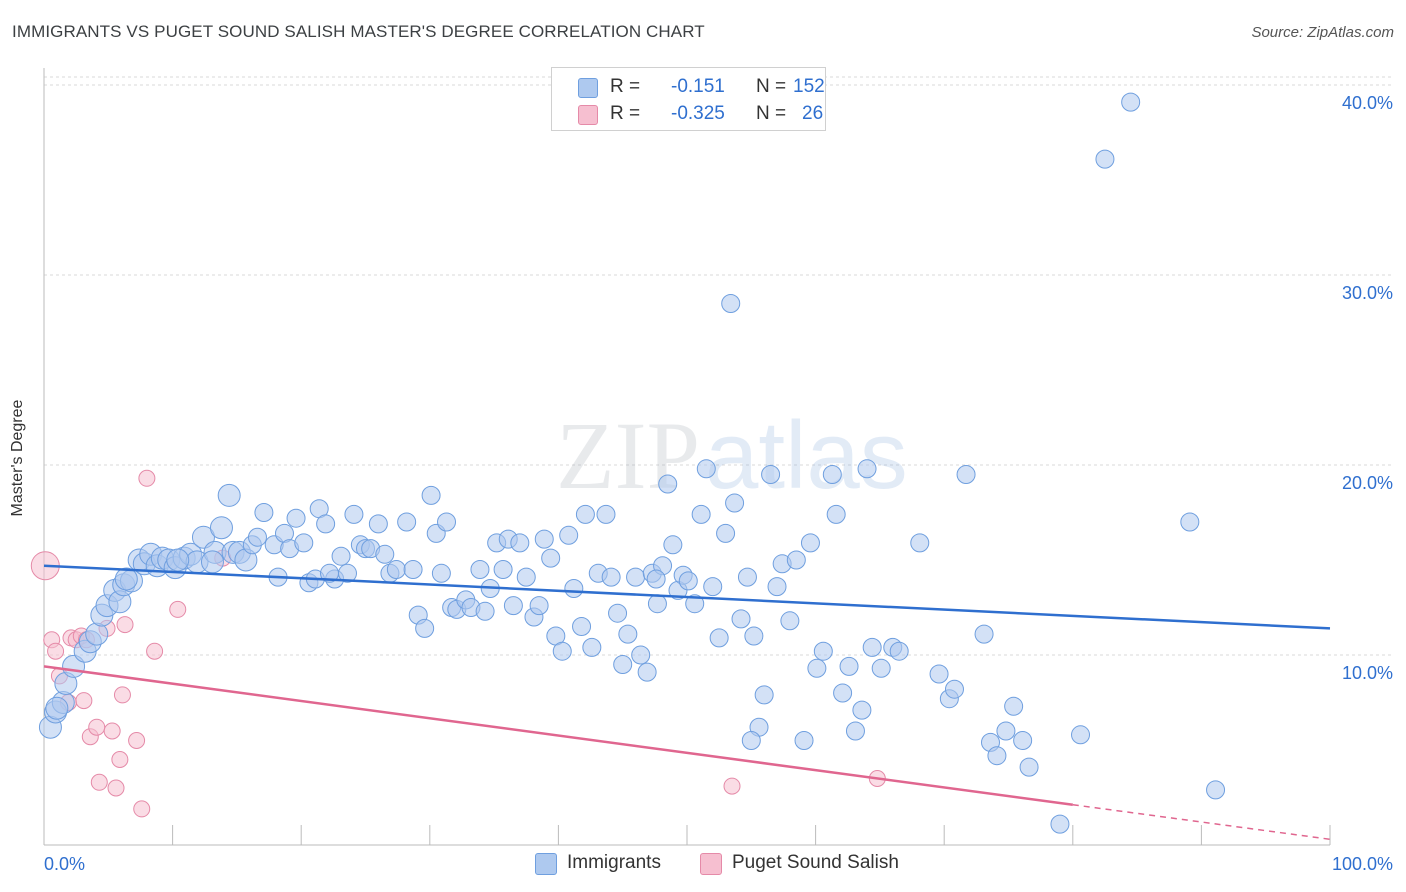  What do you see at coordinates (610, 864) in the screenshot?
I see `legend-item-immigrants: Immigrants` at bounding box center [610, 864].